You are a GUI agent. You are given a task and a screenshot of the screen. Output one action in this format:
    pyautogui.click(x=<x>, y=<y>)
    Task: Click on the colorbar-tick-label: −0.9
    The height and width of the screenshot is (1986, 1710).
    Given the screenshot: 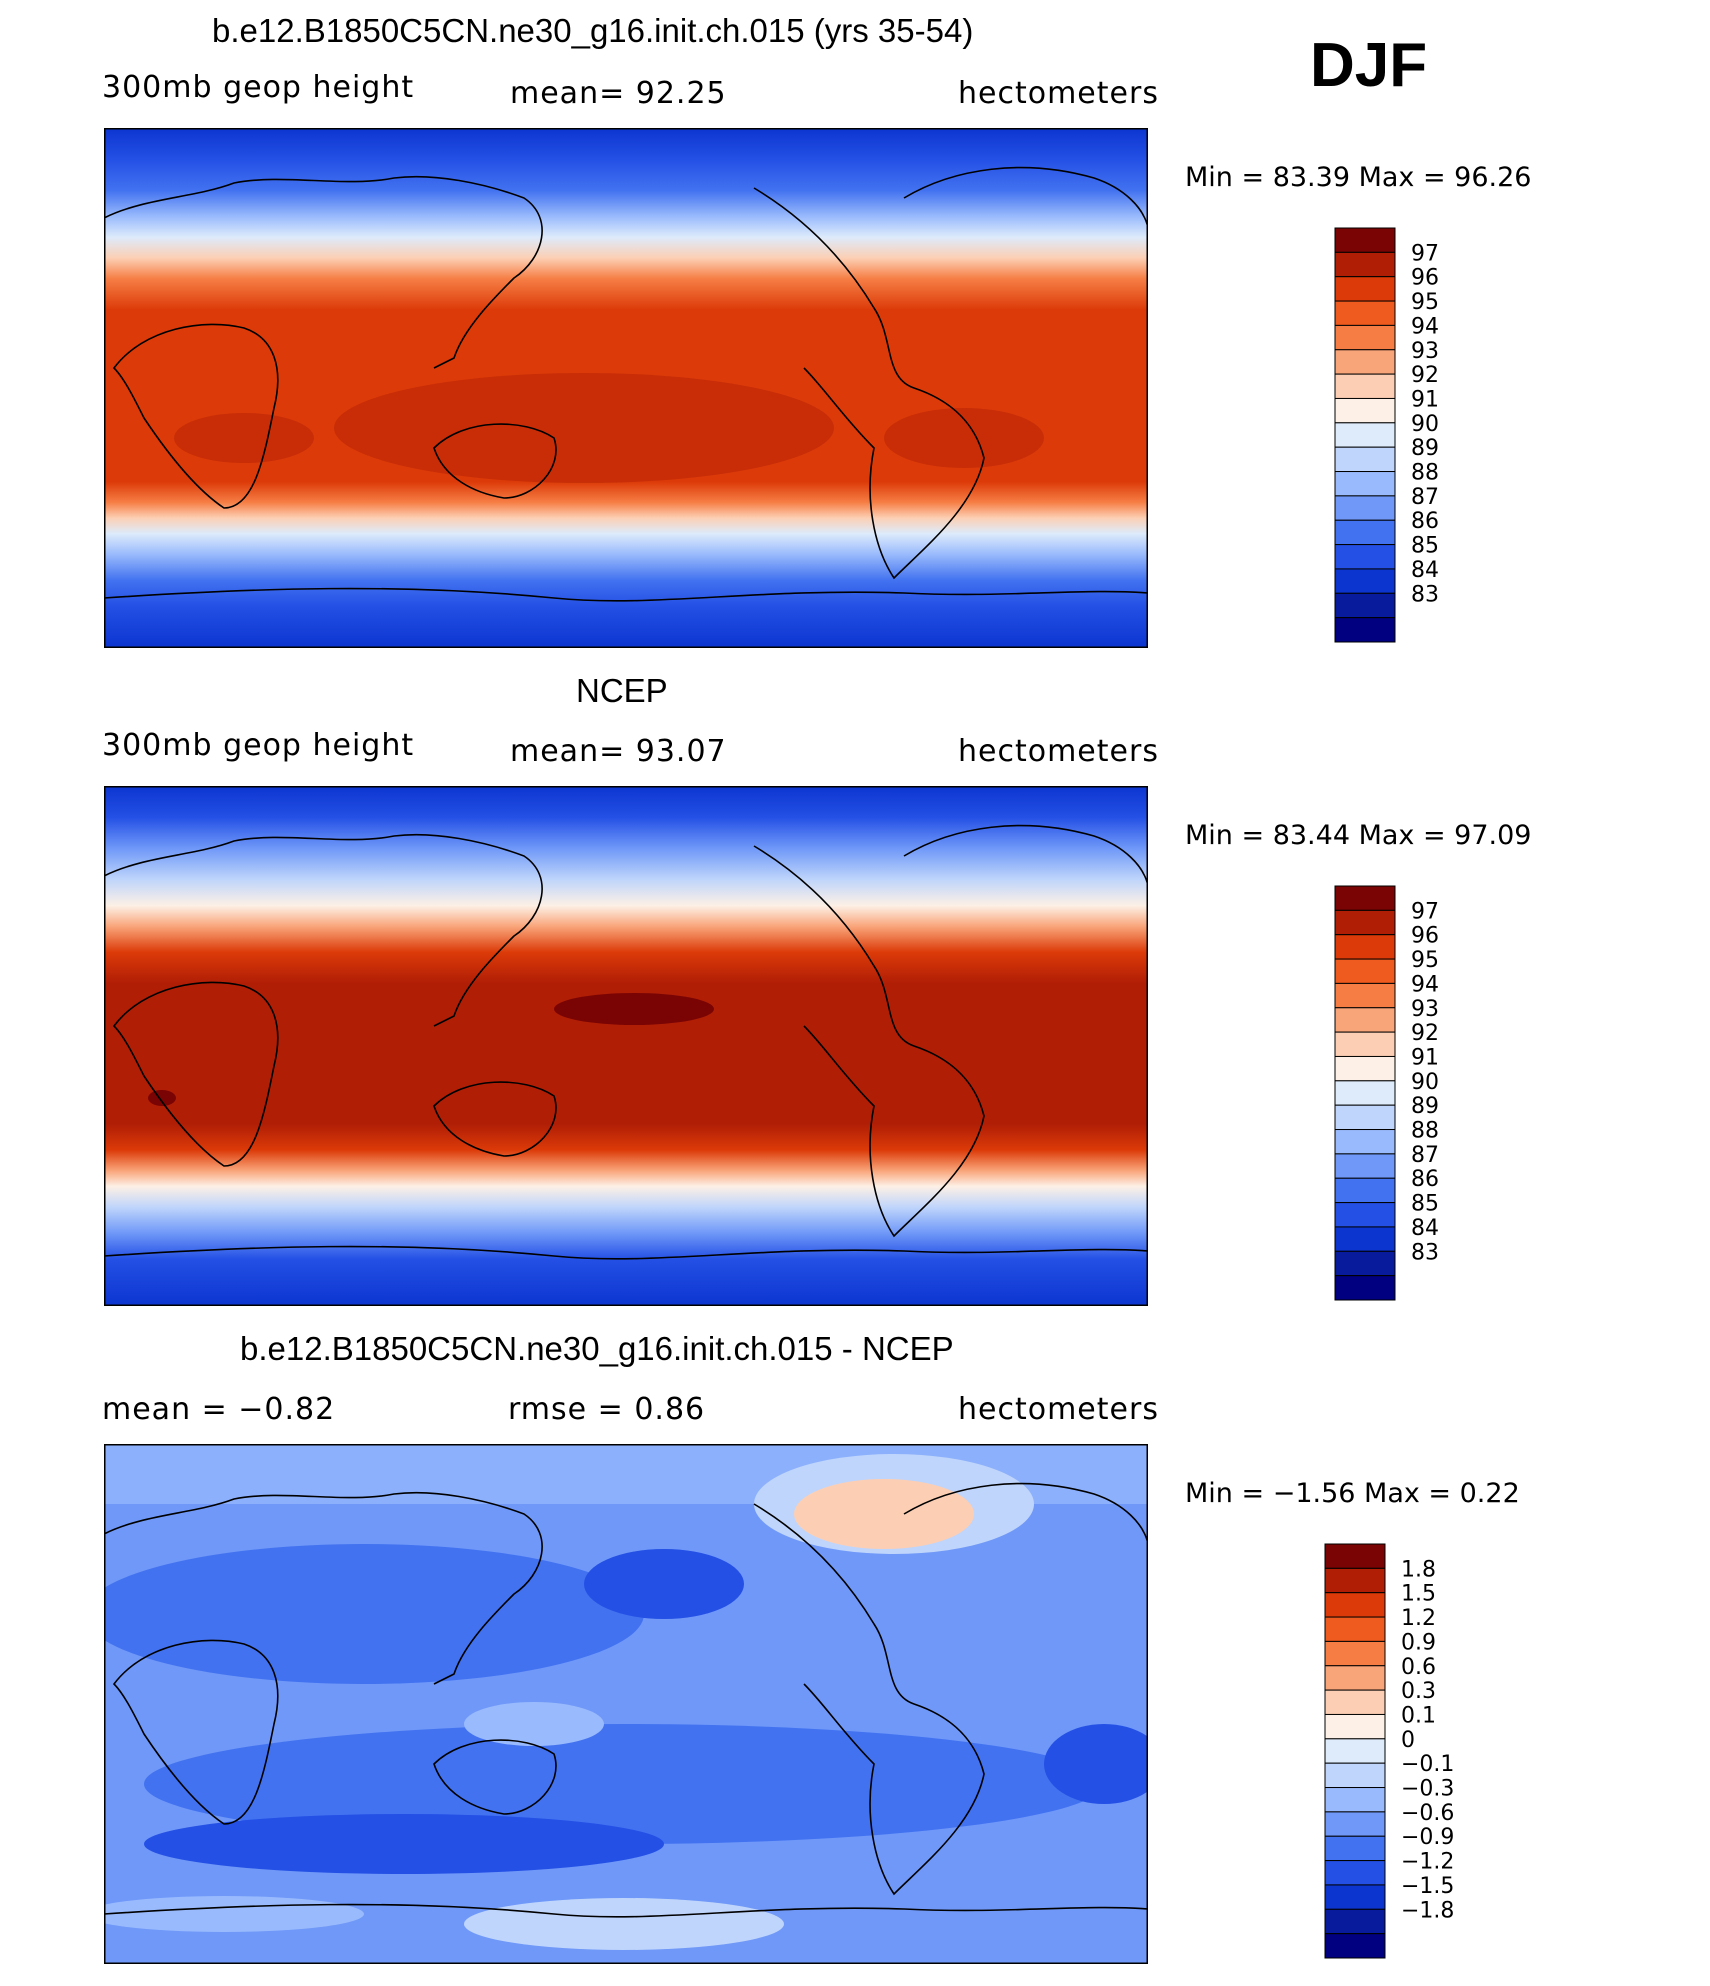 What is the action you would take?
    pyautogui.click(x=1427, y=1837)
    